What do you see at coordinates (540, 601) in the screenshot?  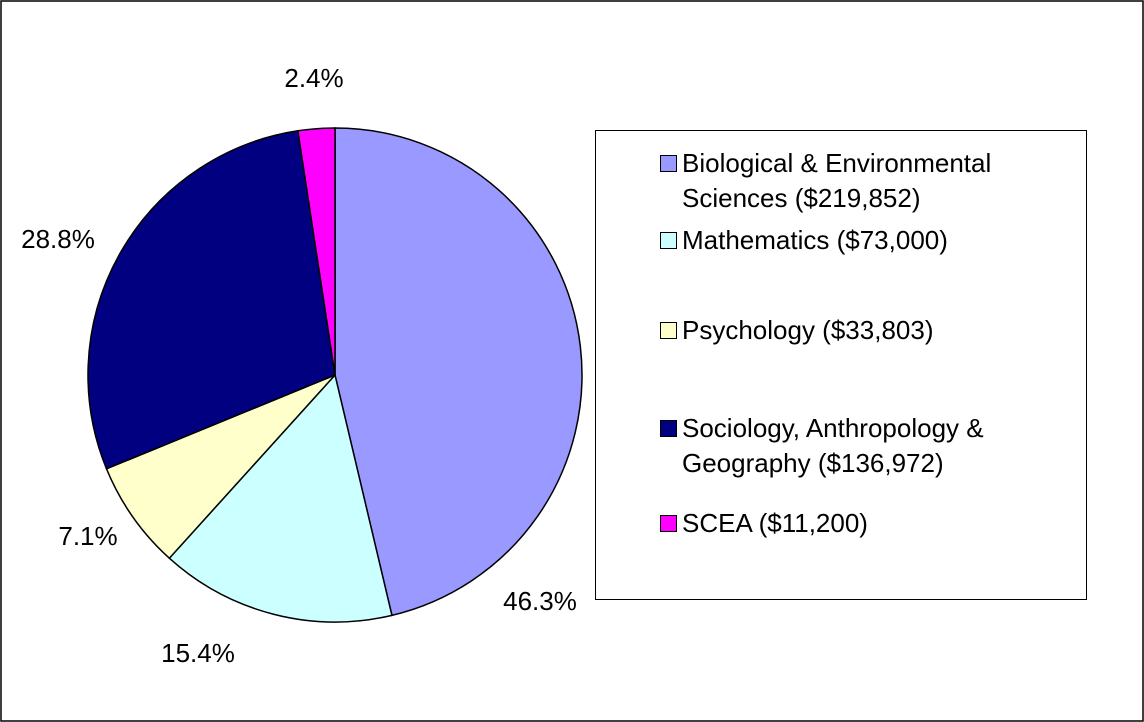 I see `data-label: 46.3%` at bounding box center [540, 601].